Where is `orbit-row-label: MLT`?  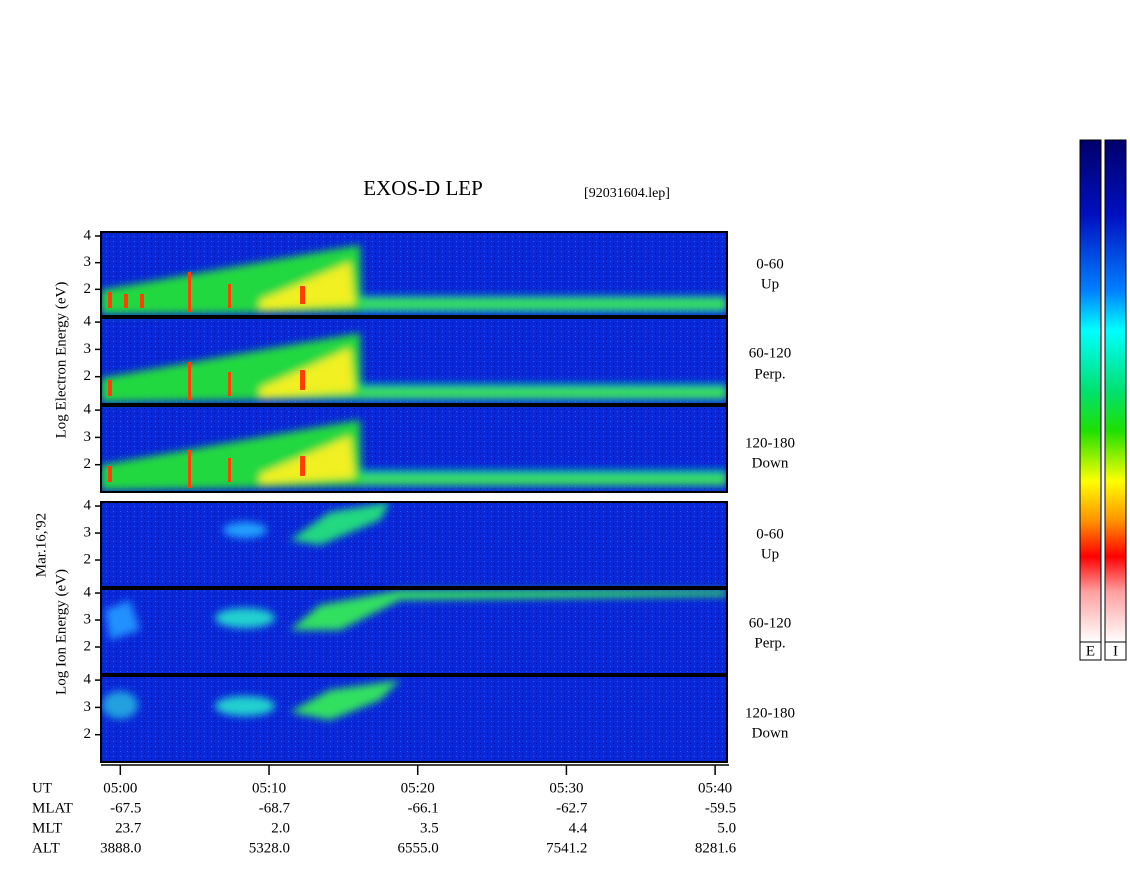
orbit-row-label: MLT is located at coordinates (47, 828).